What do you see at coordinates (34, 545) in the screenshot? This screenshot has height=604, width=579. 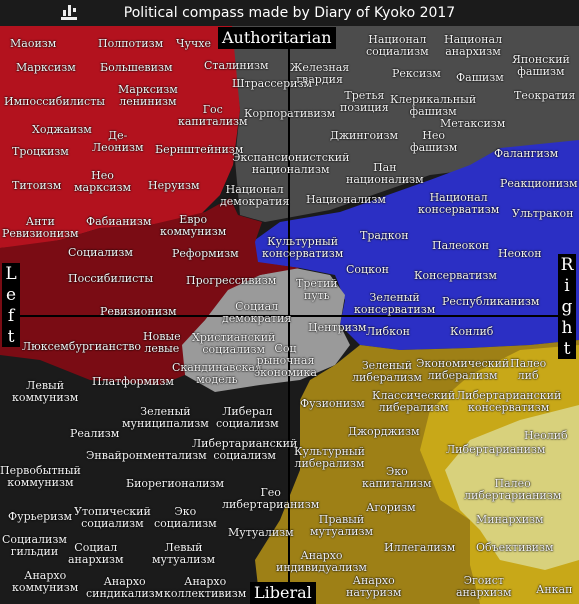 I see `ideology-label-guild-socialism: Социализм гильдии` at bounding box center [34, 545].